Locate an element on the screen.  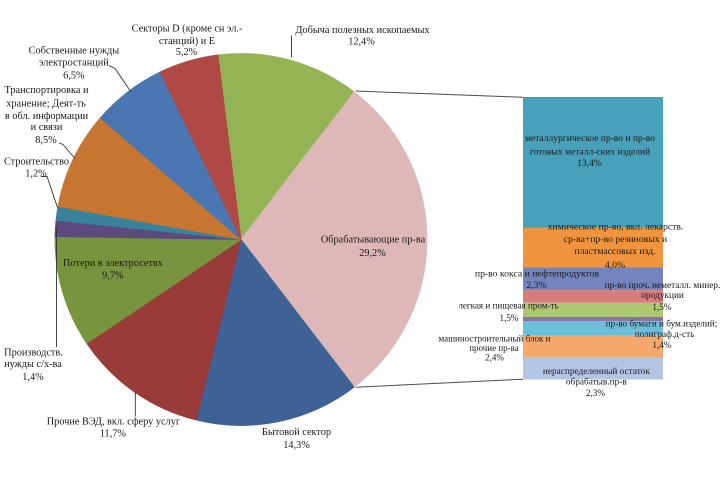
svg-text: 9,7% is located at coordinates (113, 276).